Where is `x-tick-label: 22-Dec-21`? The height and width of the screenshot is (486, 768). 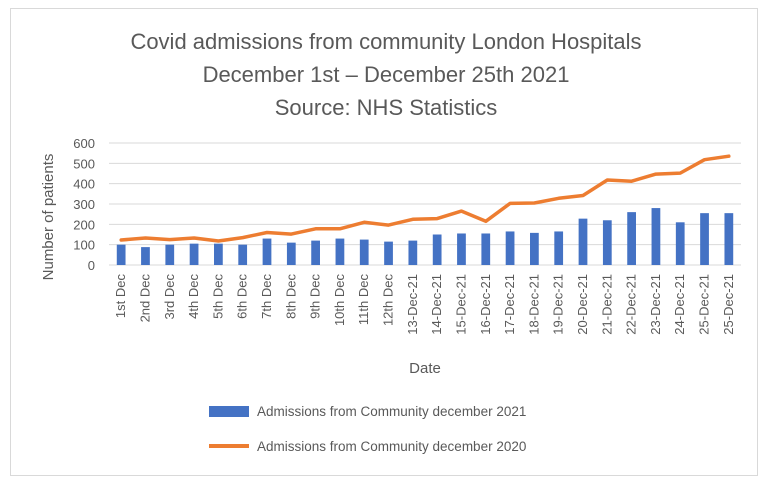
x-tick-label: 22-Dec-21 is located at coordinates (631, 304).